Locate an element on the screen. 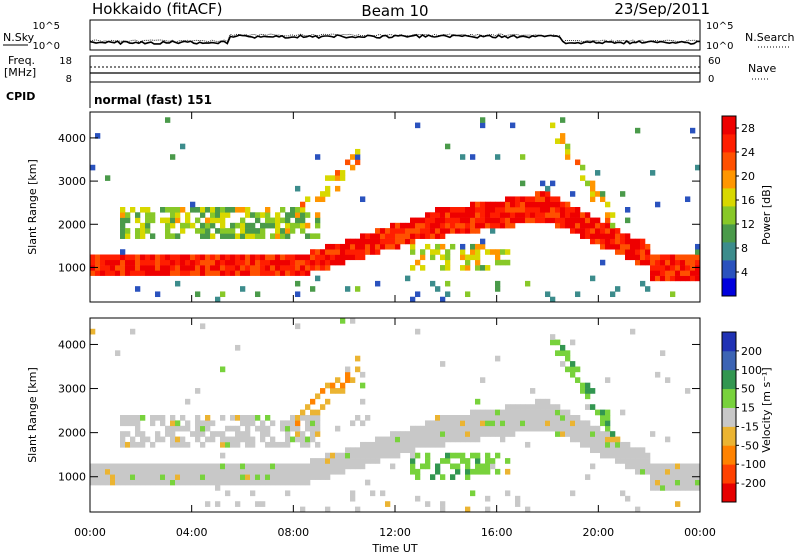 The height and width of the screenshot is (554, 800). nsearch-tick-high: 10^5 is located at coordinates (719, 26).